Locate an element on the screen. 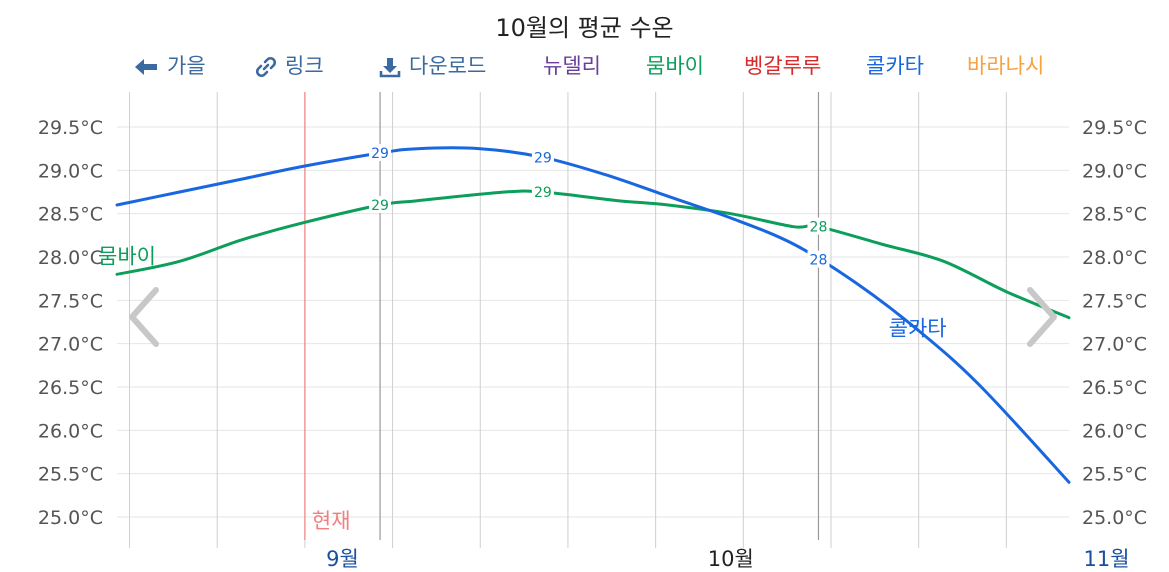 This screenshot has height=572, width=1169. chevron-left-icon is located at coordinates (144, 317).